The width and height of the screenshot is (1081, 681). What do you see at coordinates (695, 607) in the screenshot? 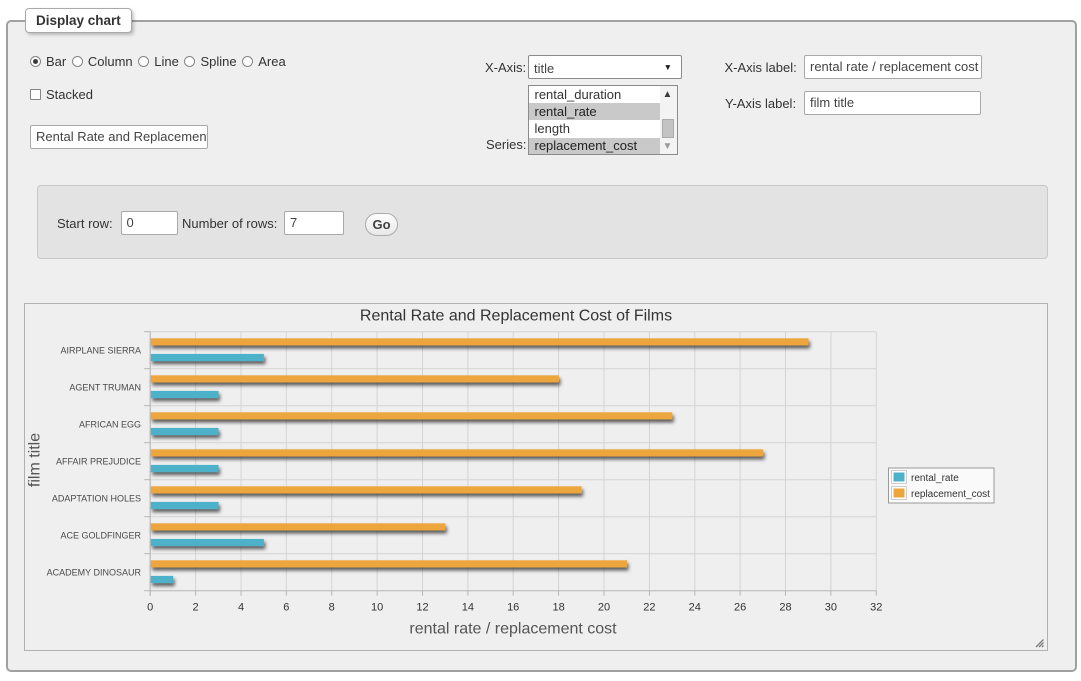
I see `svg-text: 24` at bounding box center [695, 607].